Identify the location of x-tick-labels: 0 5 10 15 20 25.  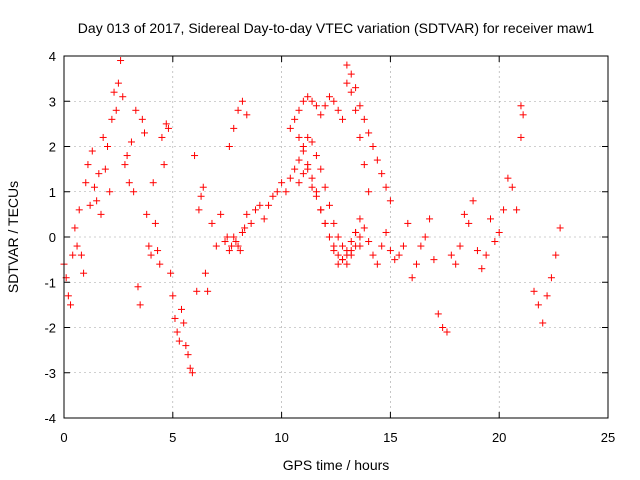
(337, 437).